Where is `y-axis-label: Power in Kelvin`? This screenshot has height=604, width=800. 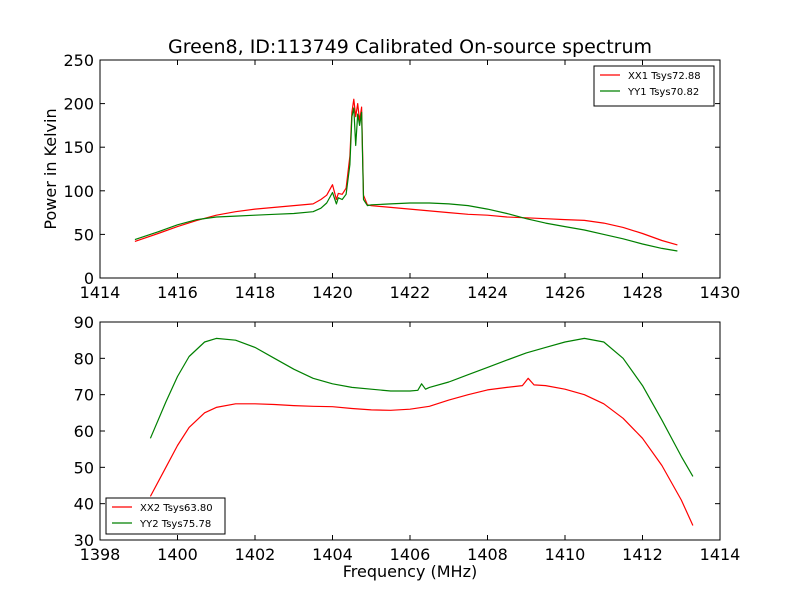 y-axis-label: Power in Kelvin is located at coordinates (50, 168).